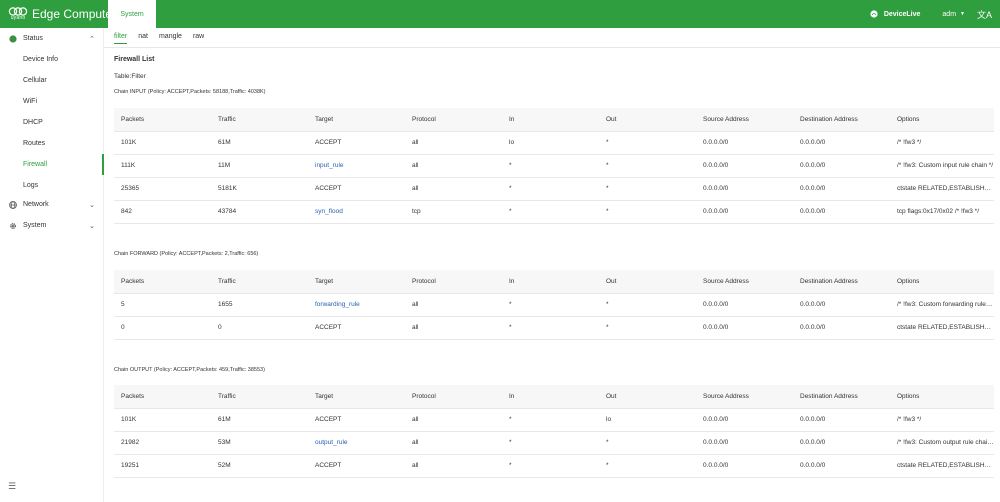 The image size is (1000, 502). I want to click on language-icon: 文A, so click(984, 14).